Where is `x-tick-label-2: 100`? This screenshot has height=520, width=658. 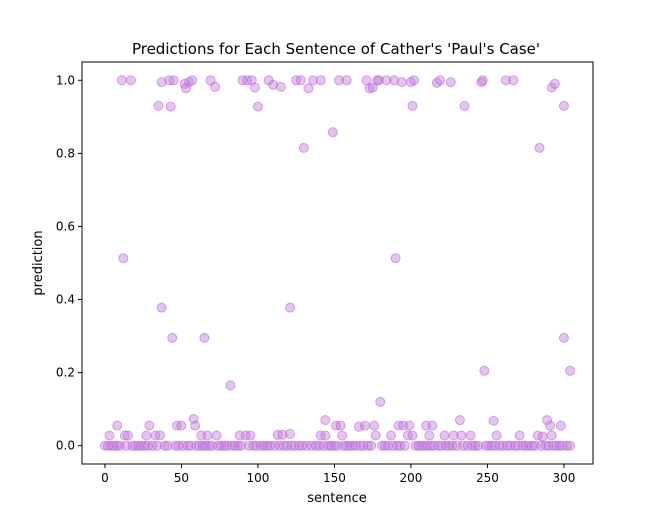
x-tick-label-2: 100 is located at coordinates (257, 478).